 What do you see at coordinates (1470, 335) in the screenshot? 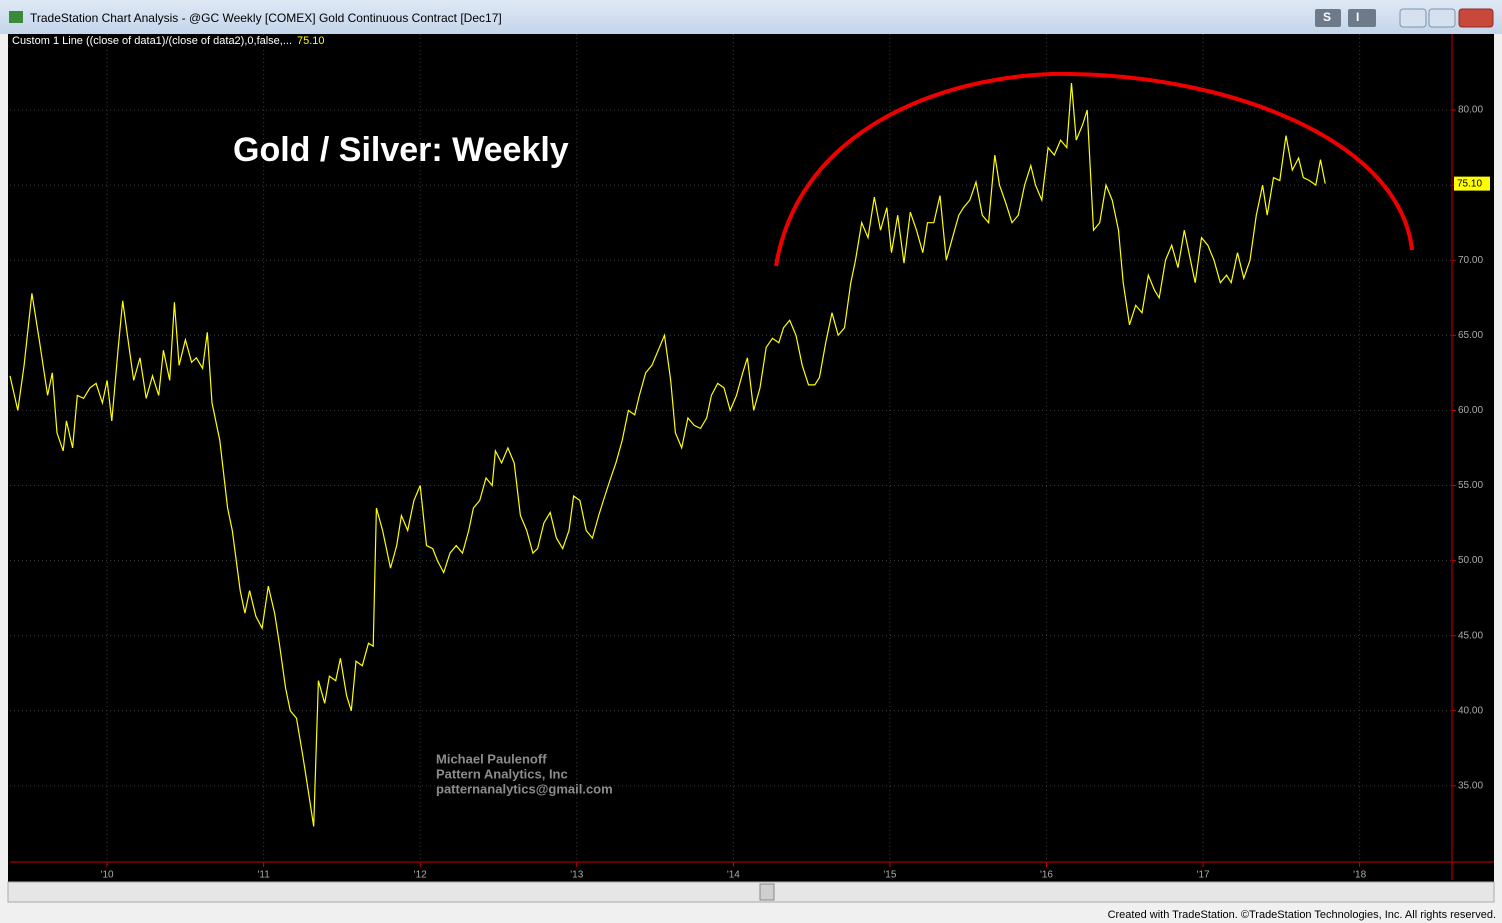
I see `y-tick-label: 65.00` at bounding box center [1470, 335].